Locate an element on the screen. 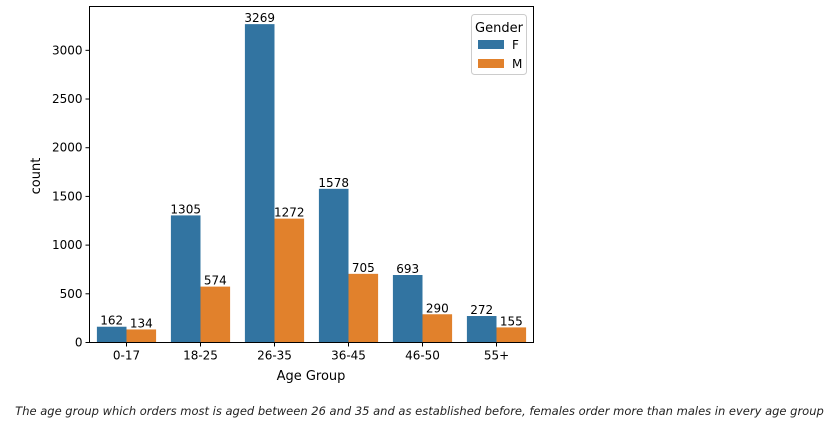 The image size is (839, 427). bar-value-label: 1272 is located at coordinates (289, 213).